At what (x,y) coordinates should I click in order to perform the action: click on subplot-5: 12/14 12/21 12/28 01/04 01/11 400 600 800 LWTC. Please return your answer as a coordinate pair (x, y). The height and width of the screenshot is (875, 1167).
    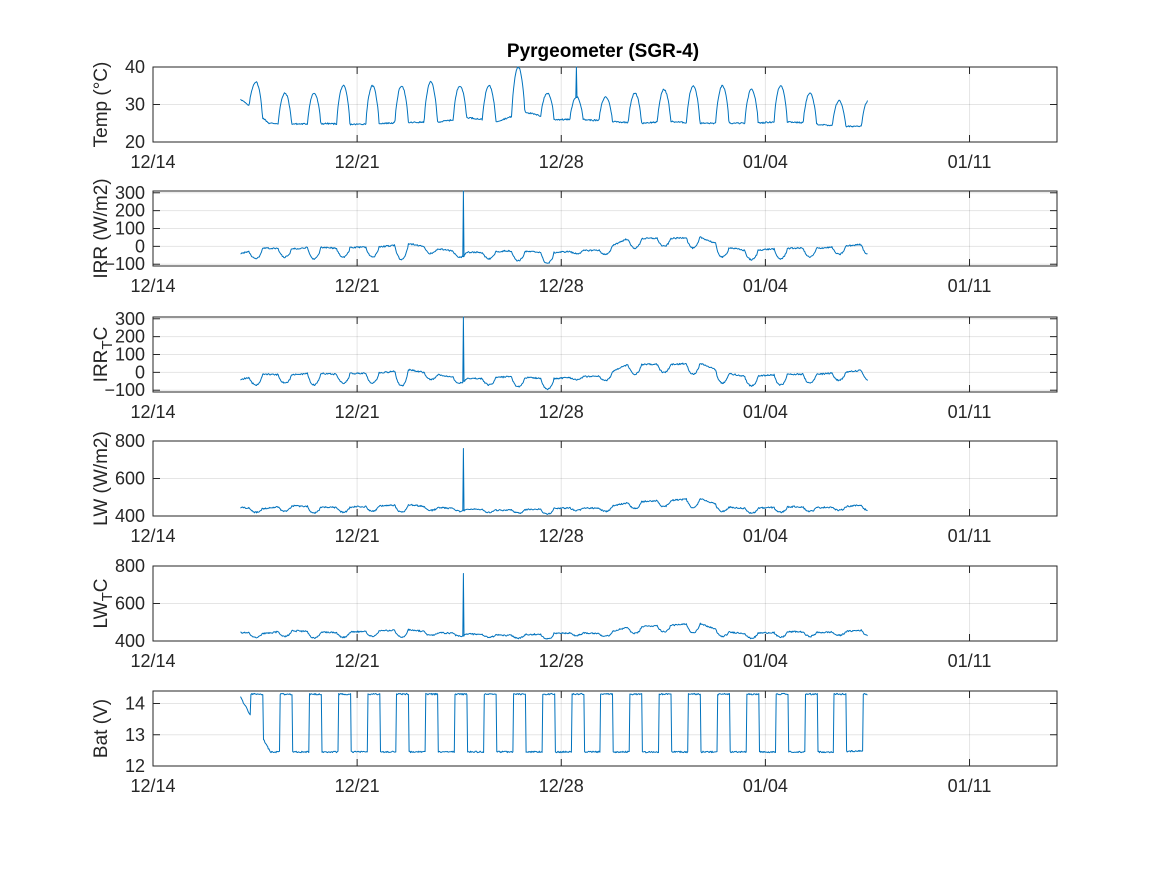
    Looking at the image, I should click on (574, 613).